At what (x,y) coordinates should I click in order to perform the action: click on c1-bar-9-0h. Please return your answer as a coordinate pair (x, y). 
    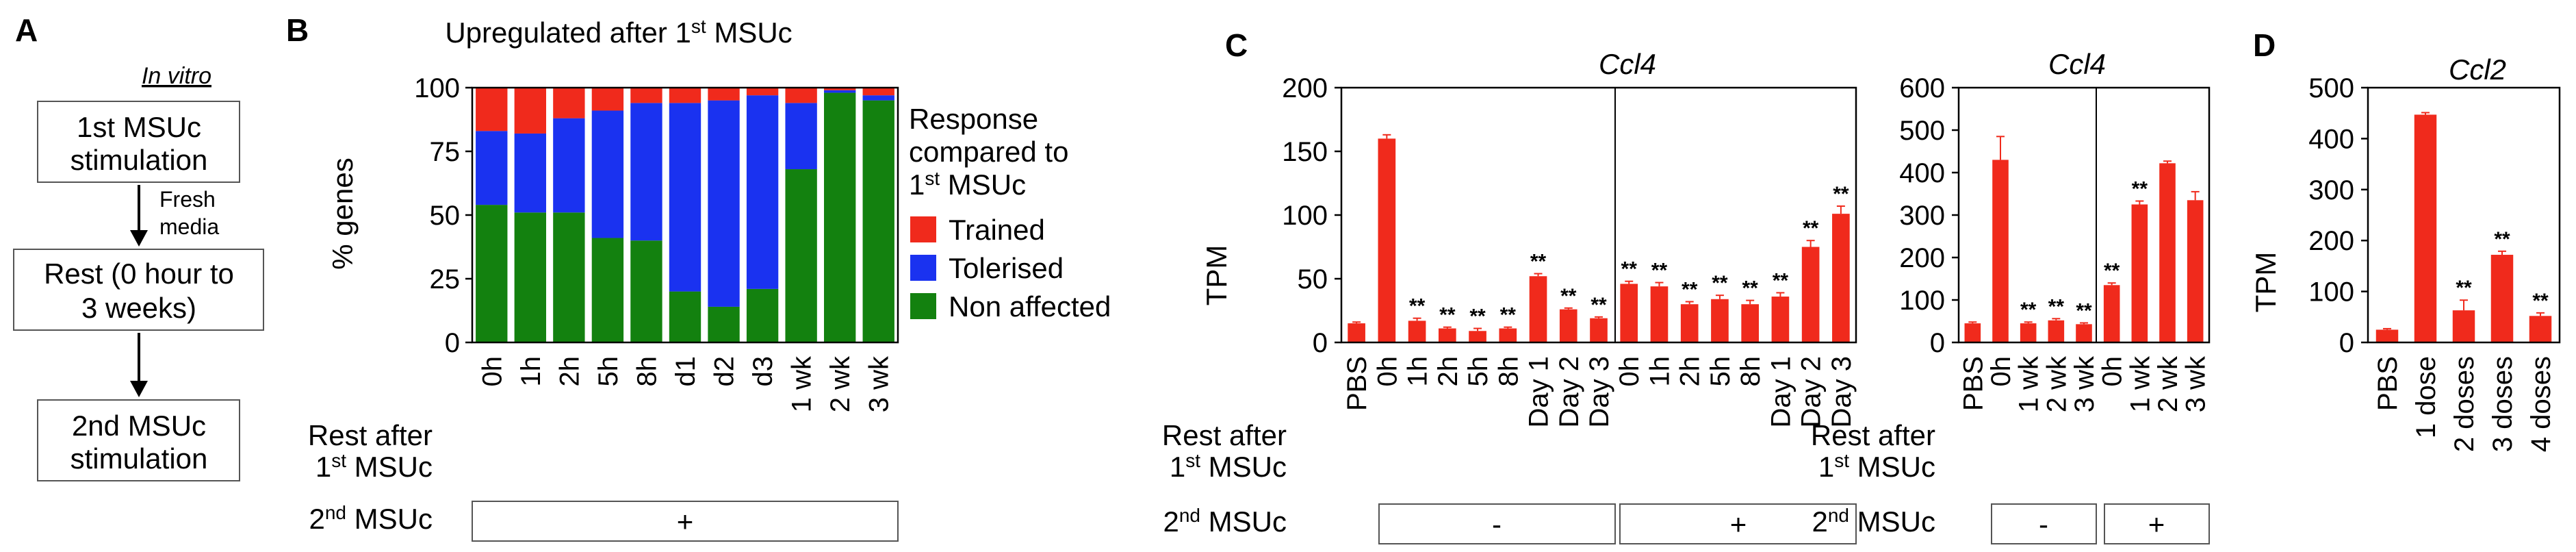
    Looking at the image, I should click on (1629, 313).